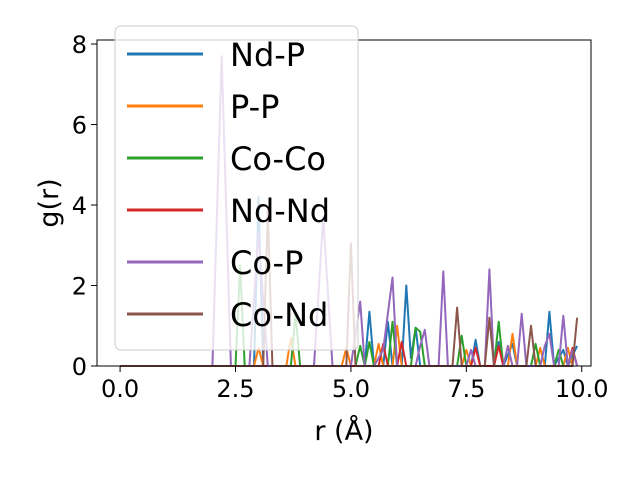 The height and width of the screenshot is (484, 640). What do you see at coordinates (280, 211) in the screenshot?
I see `legend-label: Nd-Nd` at bounding box center [280, 211].